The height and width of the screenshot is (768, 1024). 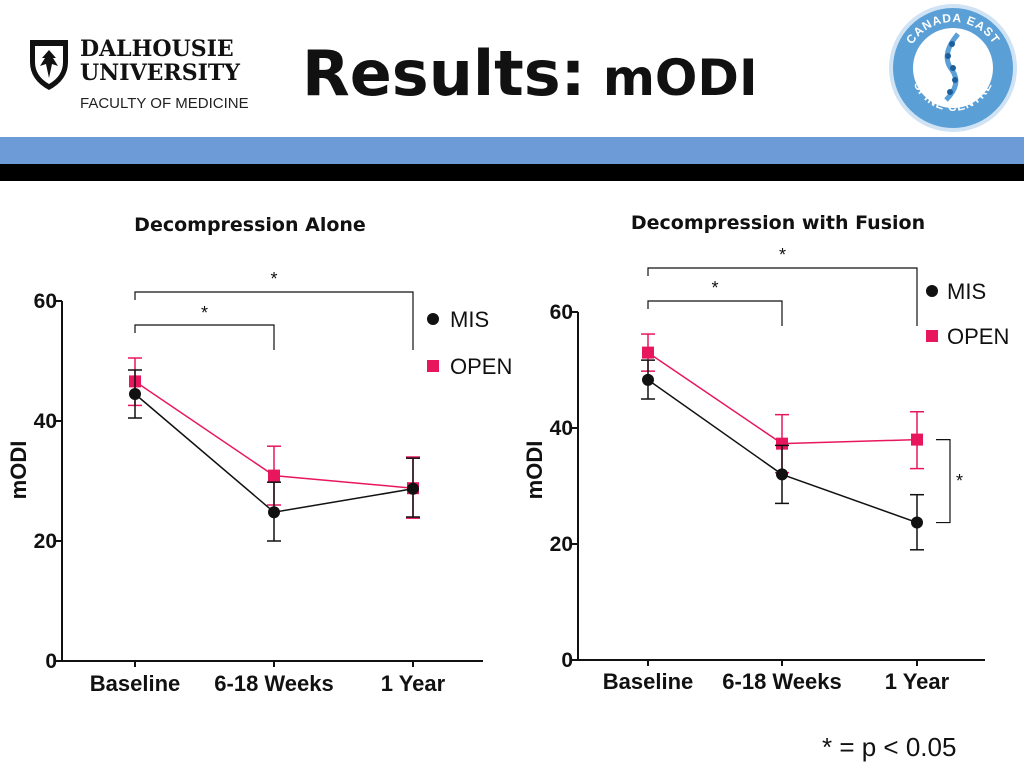 I want to click on slide-title-bold: Results:, so click(x=443, y=73).